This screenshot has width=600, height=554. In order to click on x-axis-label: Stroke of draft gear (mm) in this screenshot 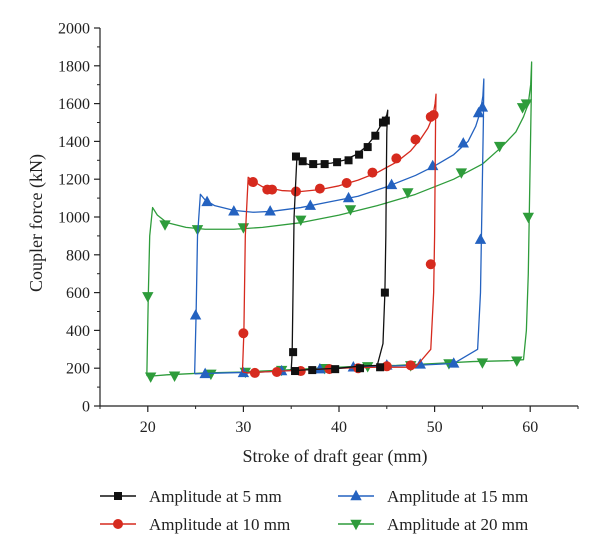, I will do `click(335, 456)`.